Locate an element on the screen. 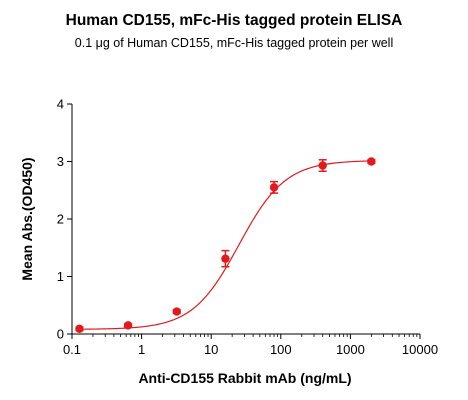  x-tick-label: 10 is located at coordinates (211, 349).